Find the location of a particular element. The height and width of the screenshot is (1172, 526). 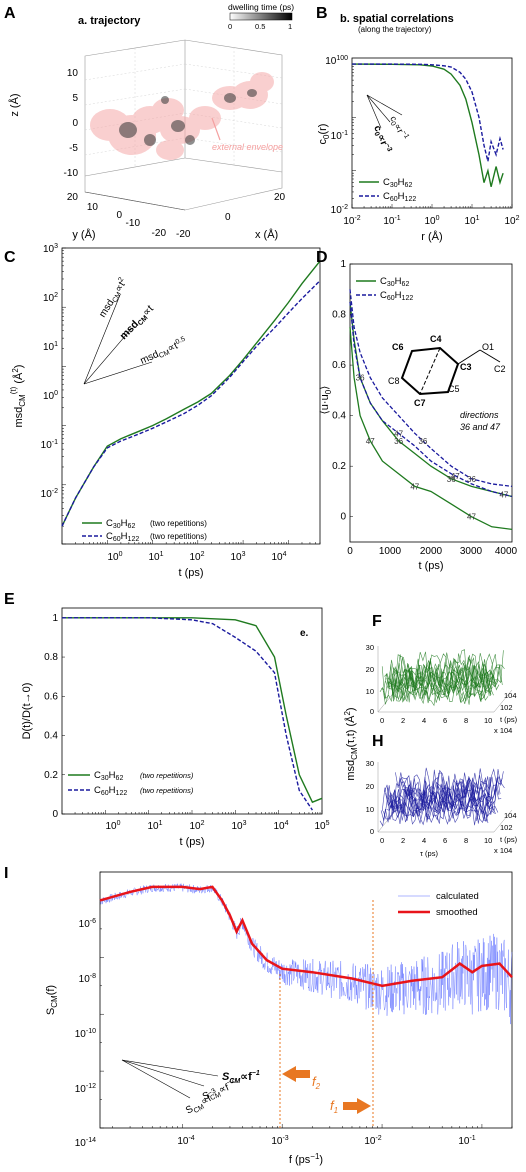

h-ztick: 10 is located at coordinates (370, 809).